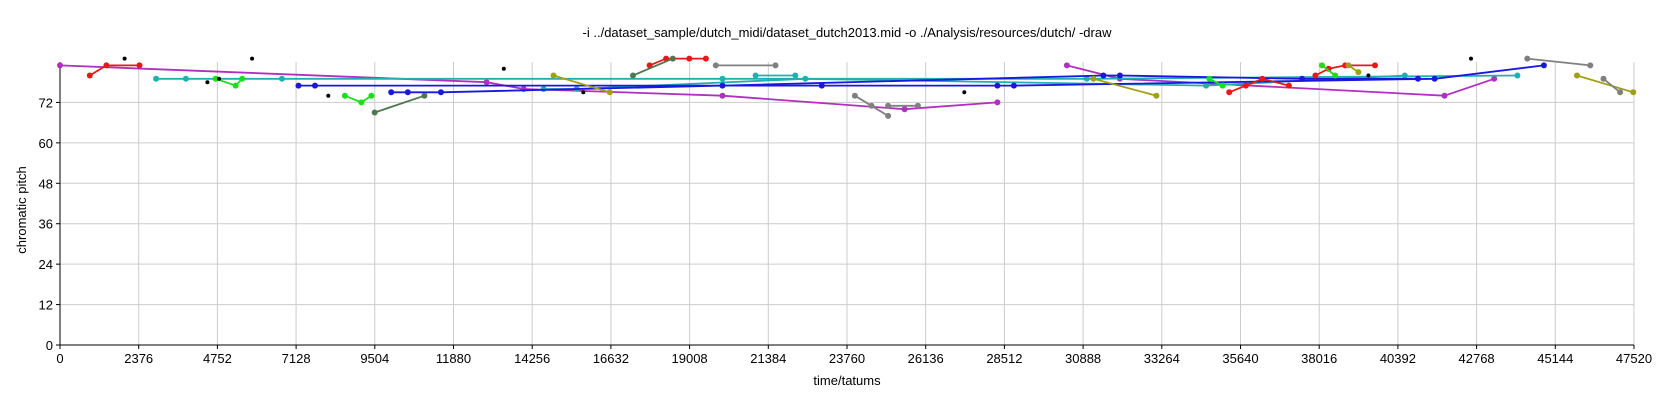 Image resolution: width=1680 pixels, height=401 pixels. What do you see at coordinates (138, 358) in the screenshot?
I see `x-tick-label: 2376` at bounding box center [138, 358].